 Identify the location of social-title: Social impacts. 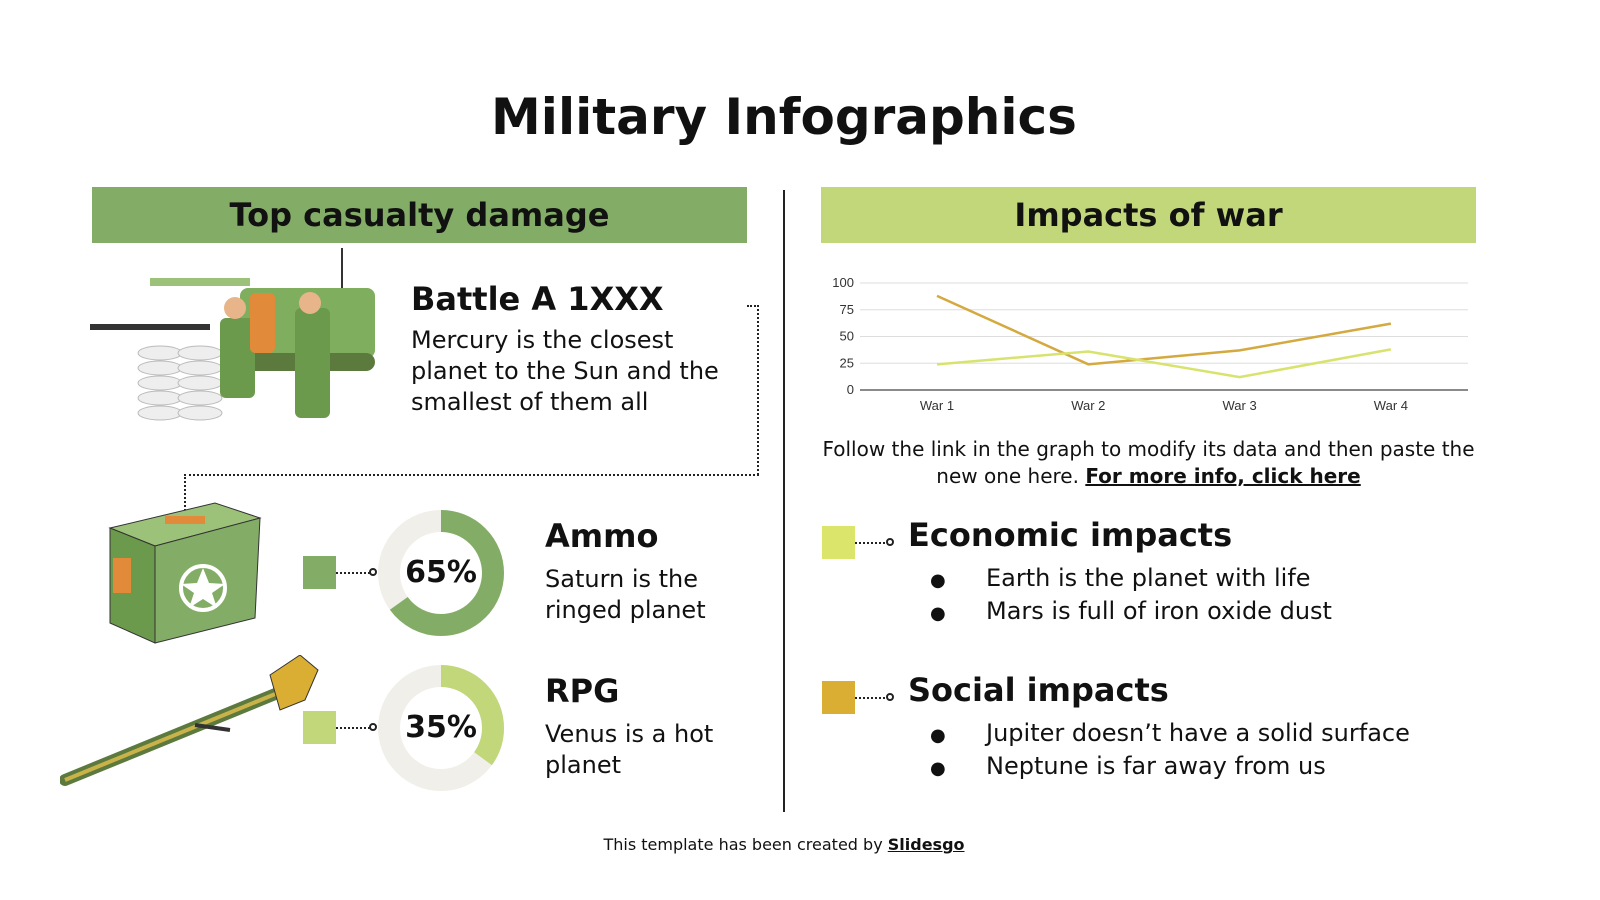
(1038, 690).